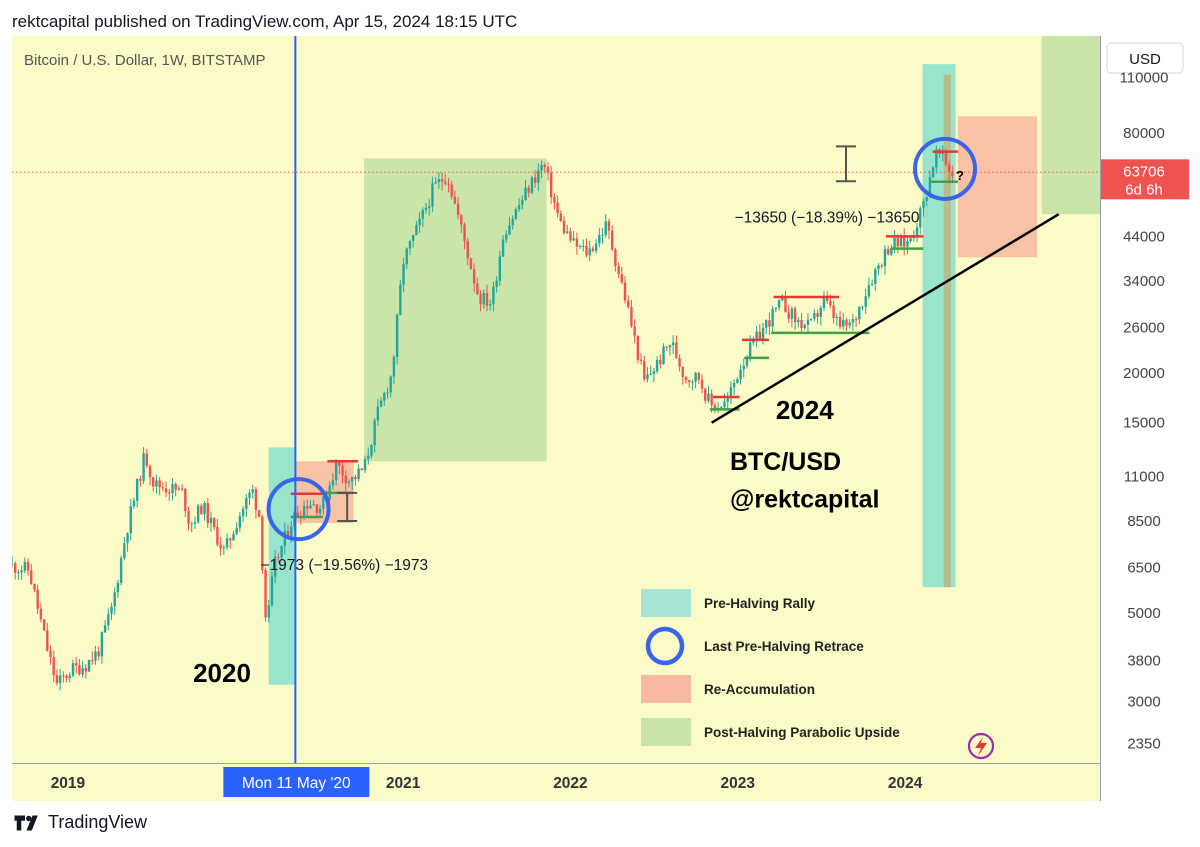 This screenshot has width=1200, height=847. I want to click on last-price-countdown: 6d 6h, so click(1144, 189).